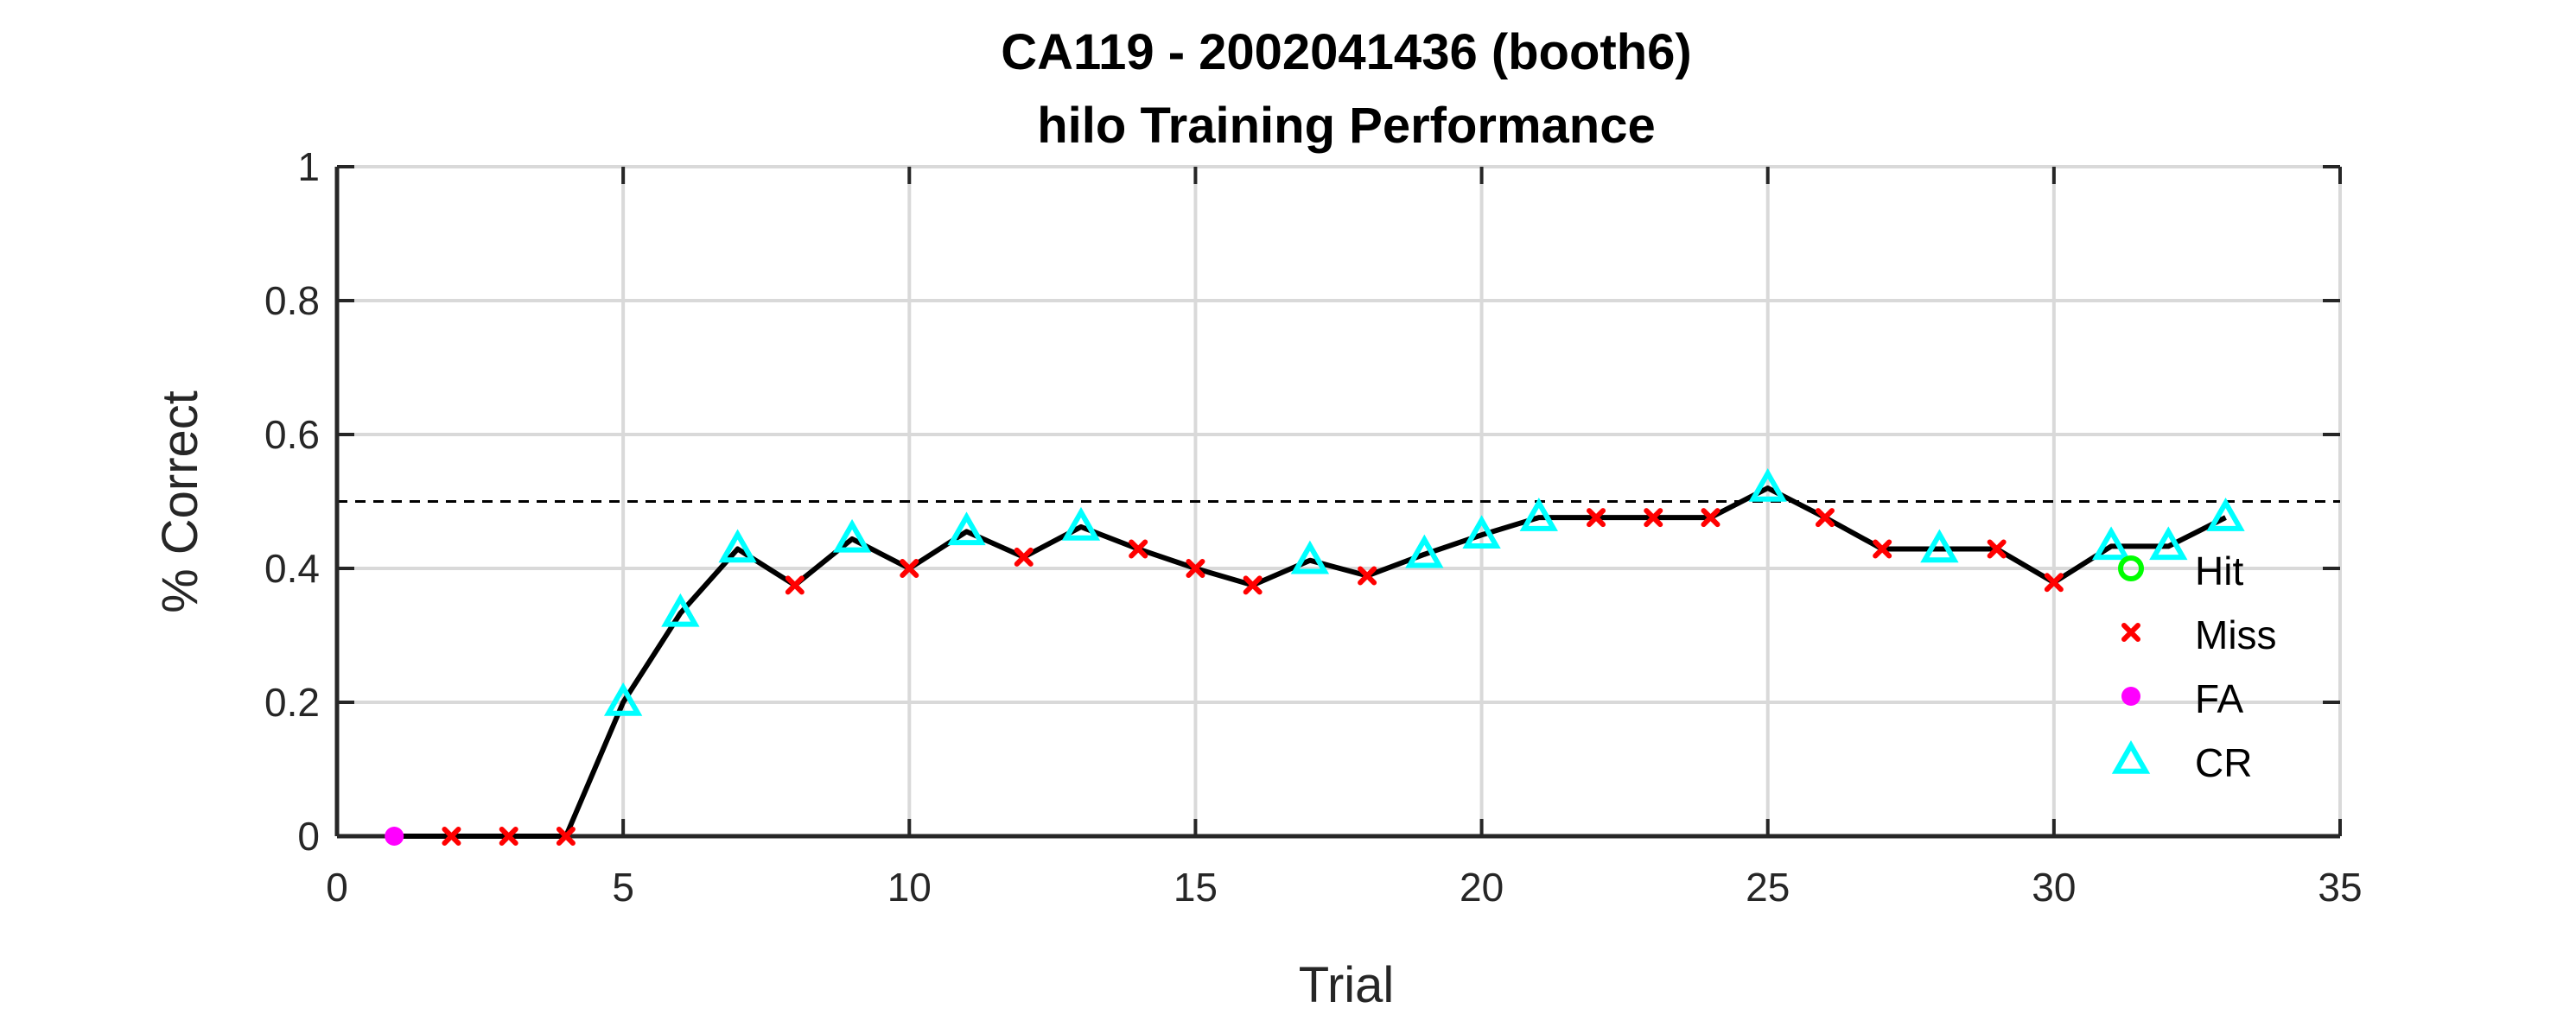 The width and height of the screenshot is (2576, 1015). What do you see at coordinates (1196, 887) in the screenshot?
I see `x-tick-label: 15` at bounding box center [1196, 887].